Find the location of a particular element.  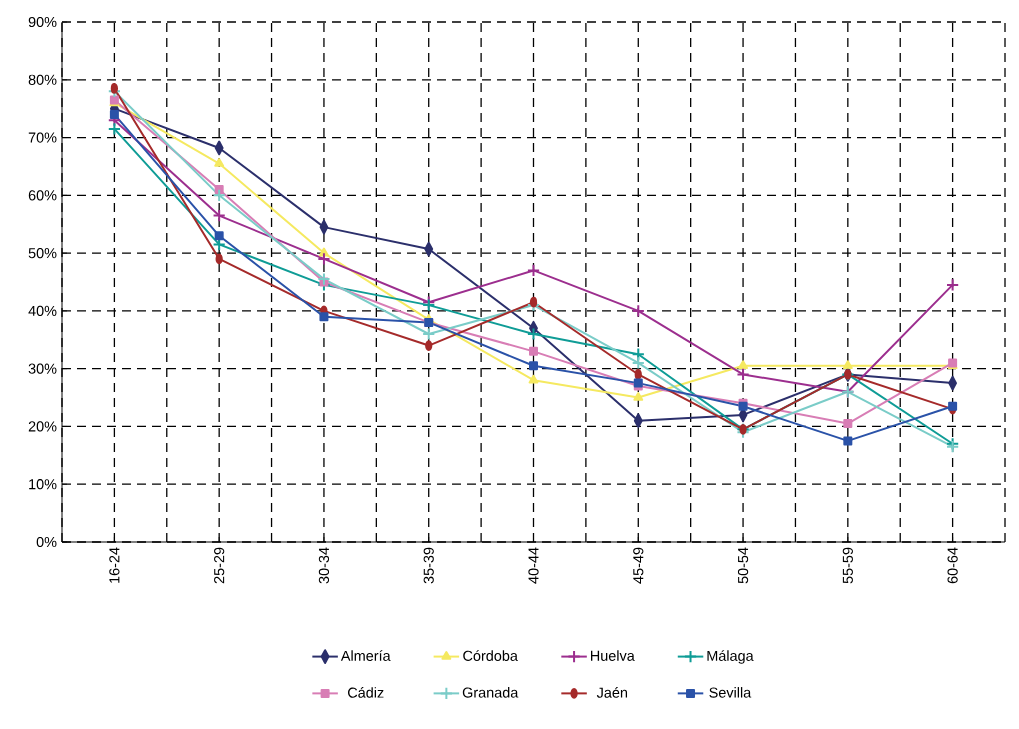

y-tick-label: 30% is located at coordinates (42, 368).